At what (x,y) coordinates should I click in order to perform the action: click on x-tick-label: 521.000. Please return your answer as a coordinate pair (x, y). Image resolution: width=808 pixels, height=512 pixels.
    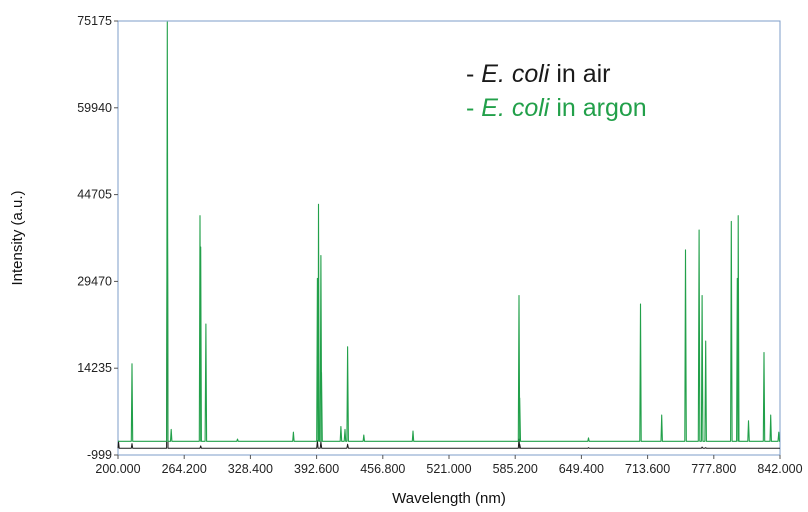
    Looking at the image, I should click on (448, 469).